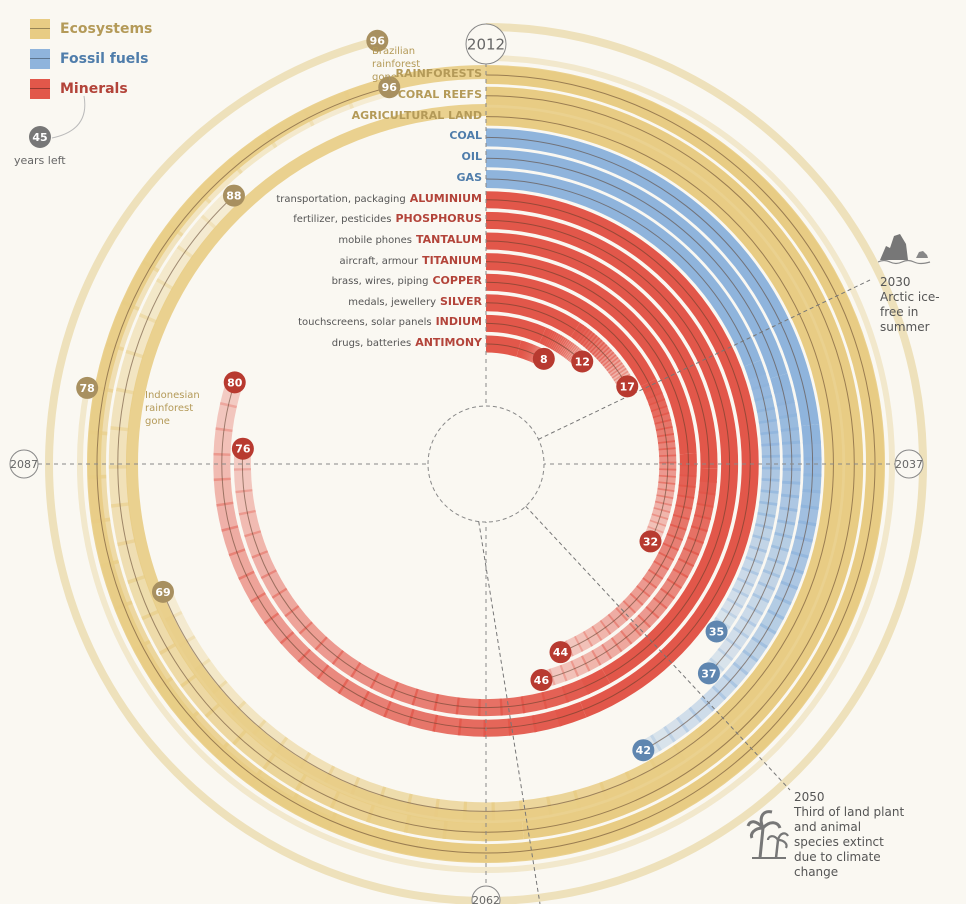  I want to click on row-use: fertilizer, pesticides, so click(342, 220).